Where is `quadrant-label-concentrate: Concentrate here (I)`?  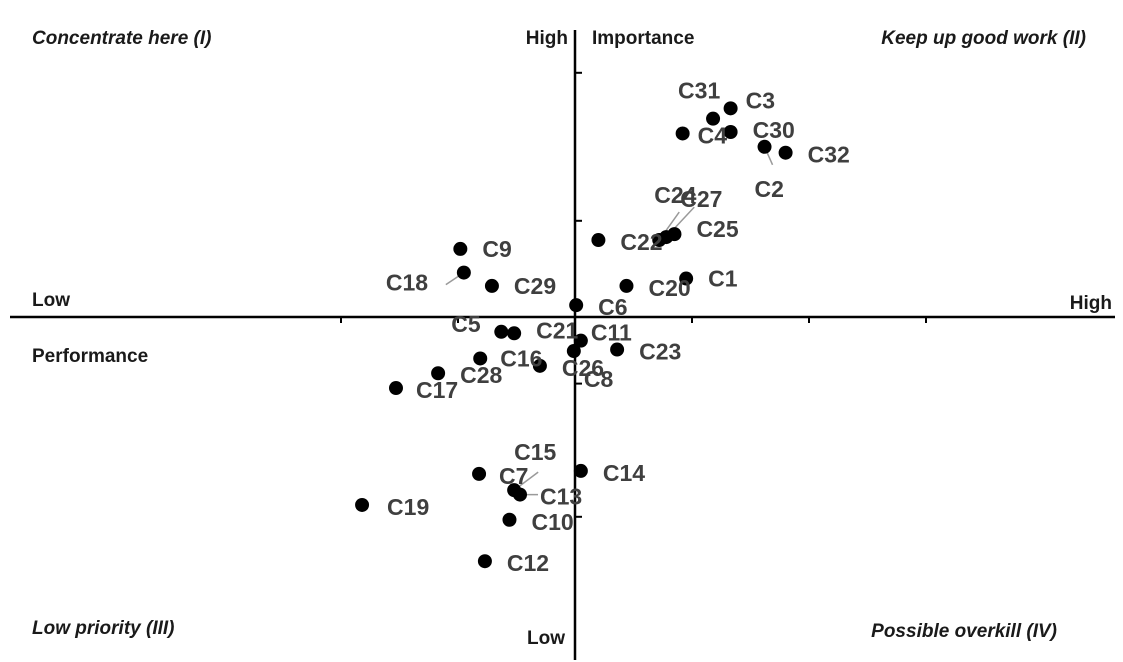
quadrant-label-concentrate: Concentrate here (I) is located at coordinates (121, 38).